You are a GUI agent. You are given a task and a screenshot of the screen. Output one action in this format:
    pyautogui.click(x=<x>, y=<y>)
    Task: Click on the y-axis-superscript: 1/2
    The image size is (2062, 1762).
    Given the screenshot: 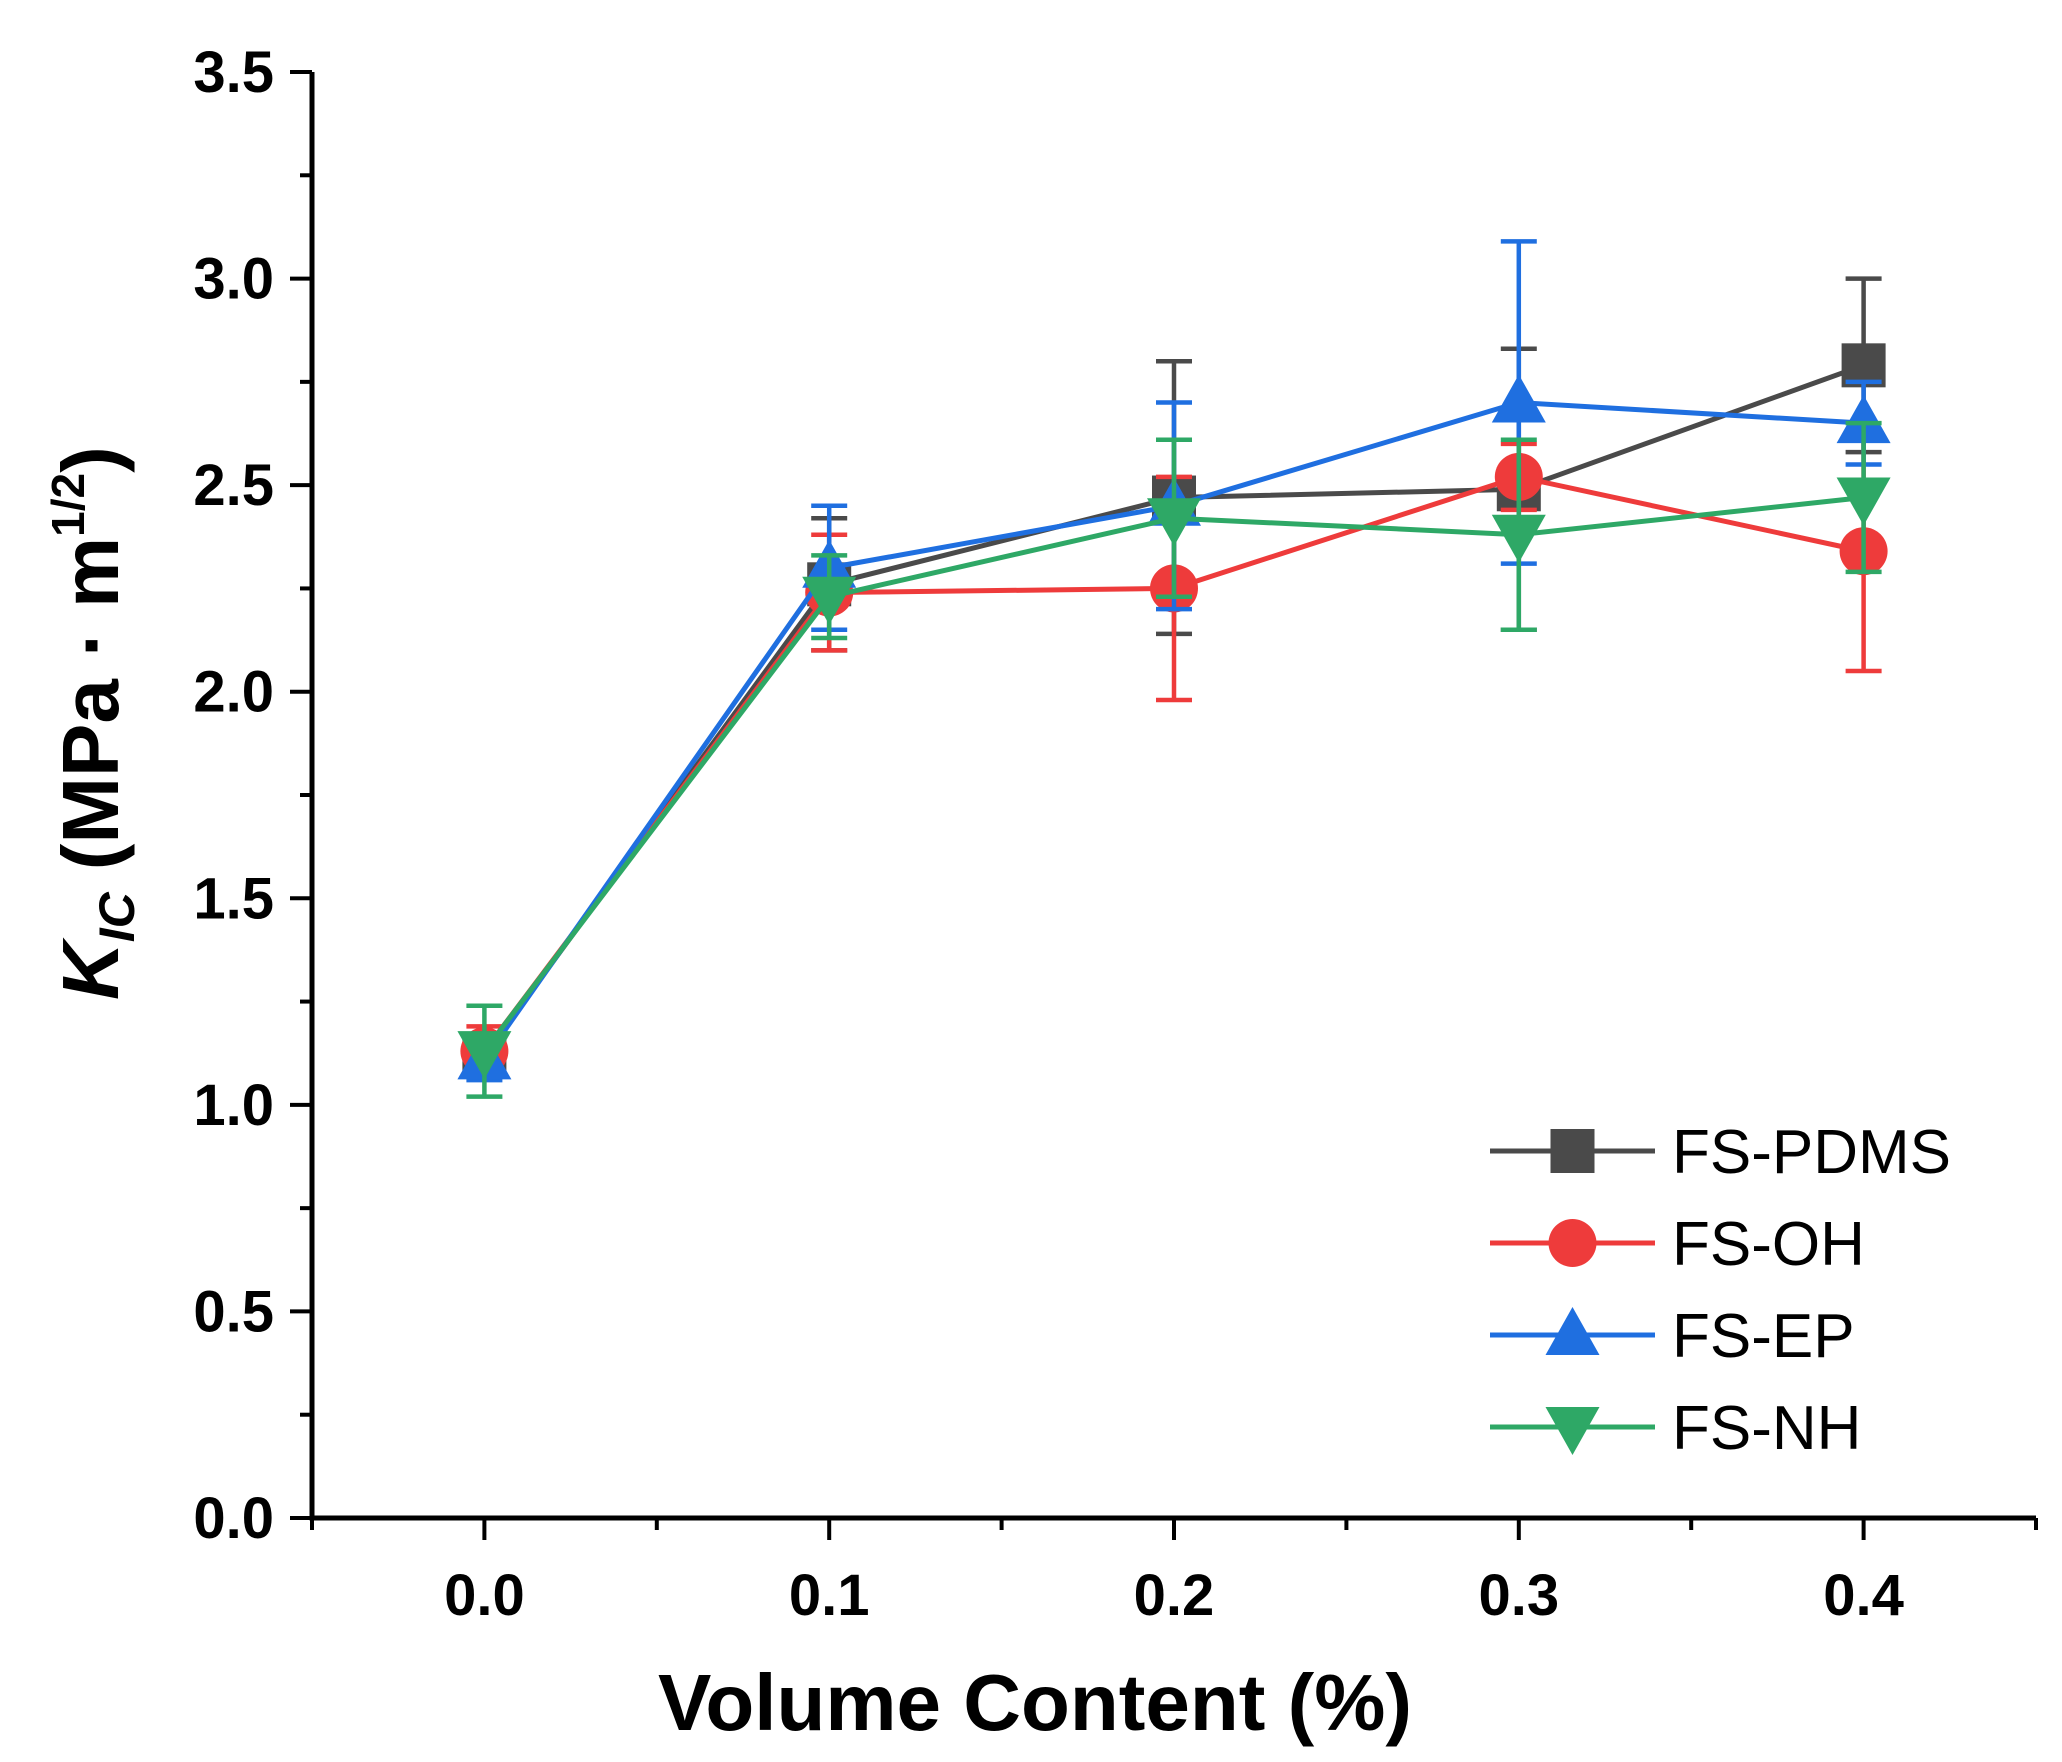 What is the action you would take?
    pyautogui.click(x=68, y=505)
    